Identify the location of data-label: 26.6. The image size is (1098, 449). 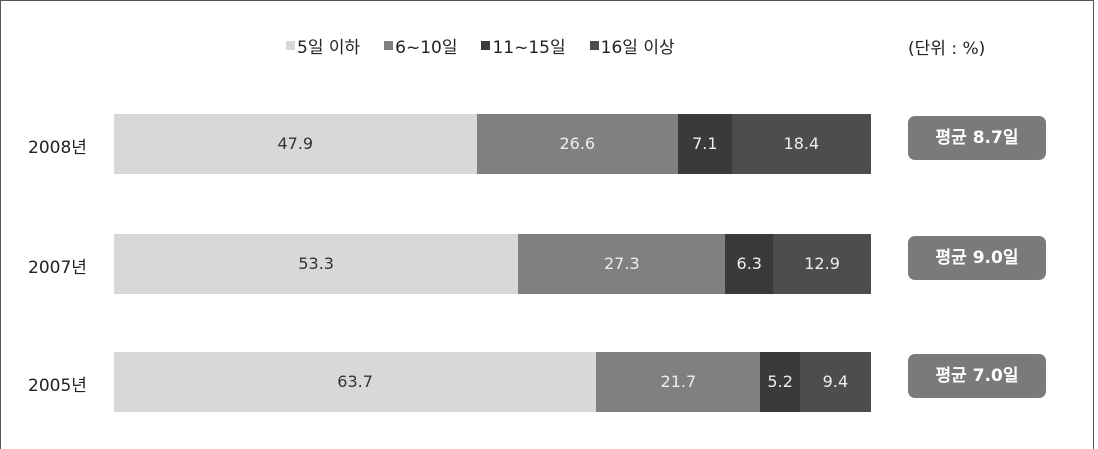
(577, 143).